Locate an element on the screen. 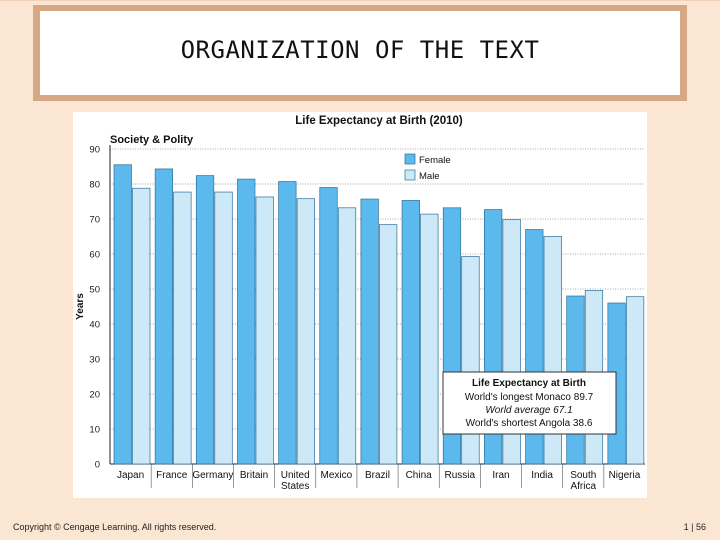  x-tick-label: South is located at coordinates (583, 475).